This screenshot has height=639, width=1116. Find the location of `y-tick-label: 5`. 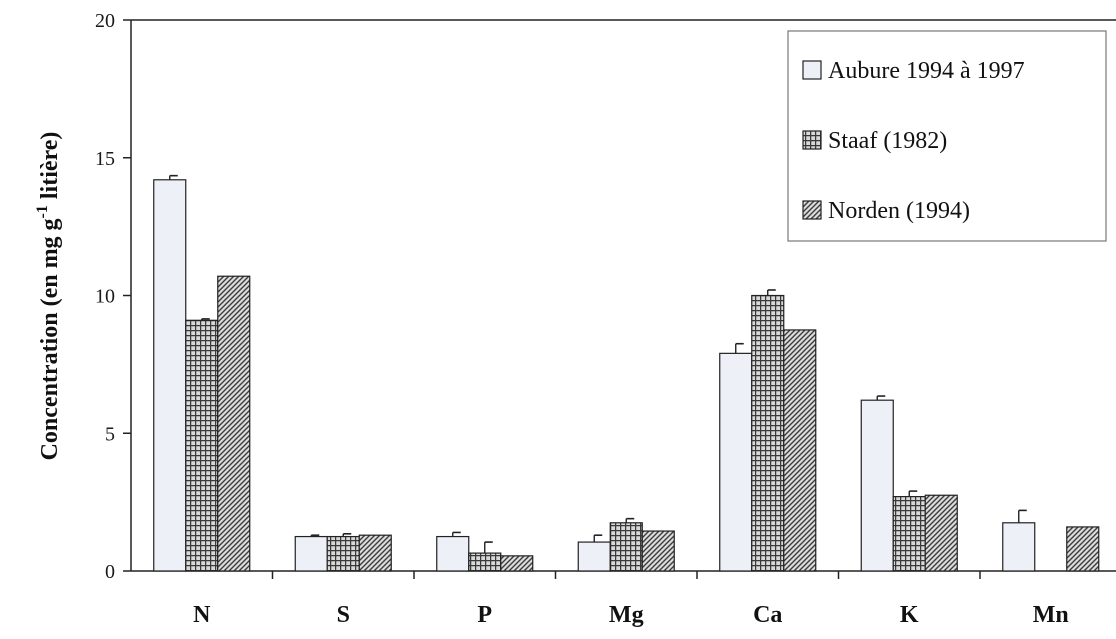

y-tick-label: 5 is located at coordinates (110, 434).